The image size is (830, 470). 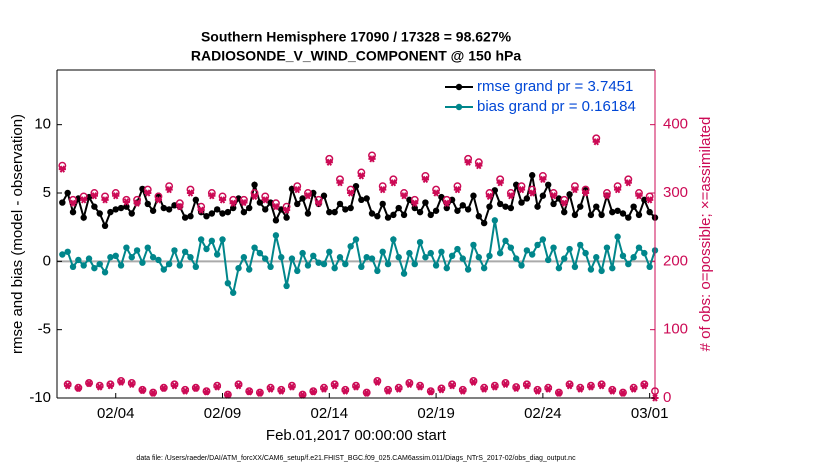 I want to click on y2-tick-label: 200, so click(x=675, y=260).